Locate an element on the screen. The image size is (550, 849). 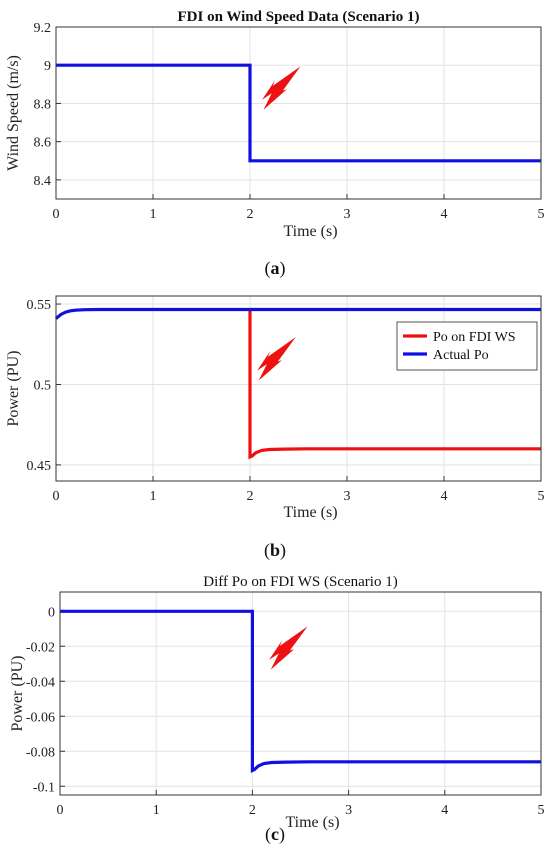
y-tick-label: 0.5 is located at coordinates (43, 385).